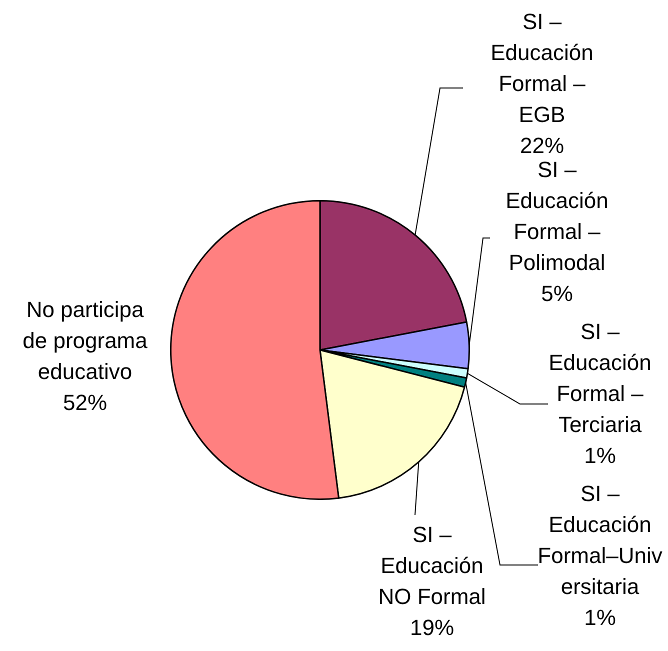 This screenshot has width=668, height=651. I want to click on slice-label: No participa de programa educativo, so click(85, 340).